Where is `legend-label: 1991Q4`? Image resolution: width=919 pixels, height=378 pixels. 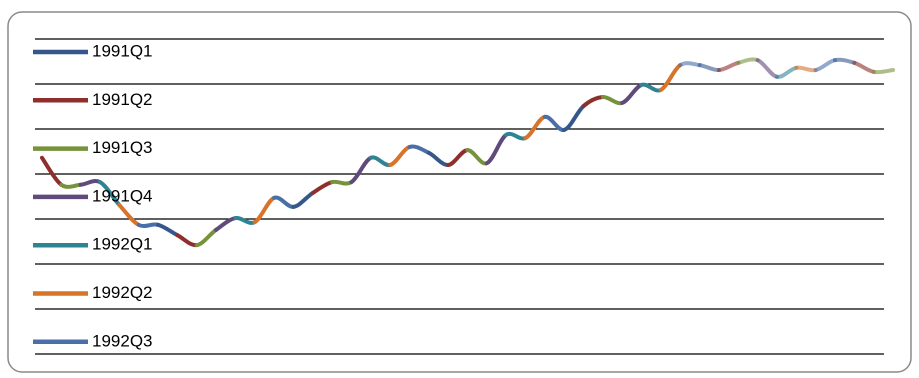 legend-label: 1991Q4 is located at coordinates (122, 195).